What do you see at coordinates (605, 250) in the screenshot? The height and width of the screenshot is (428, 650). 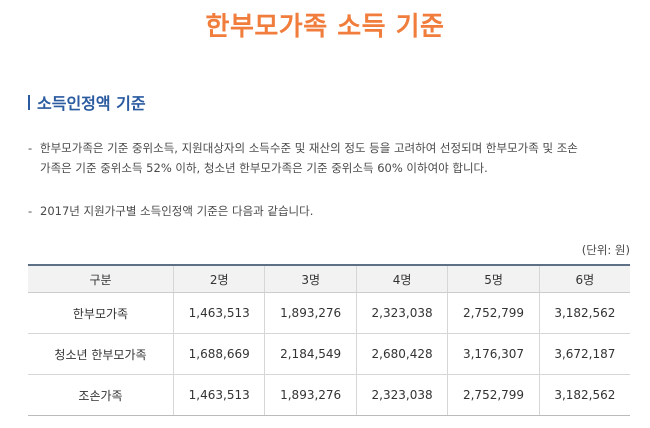 I see `unit-label: (단위: 원)` at bounding box center [605, 250].